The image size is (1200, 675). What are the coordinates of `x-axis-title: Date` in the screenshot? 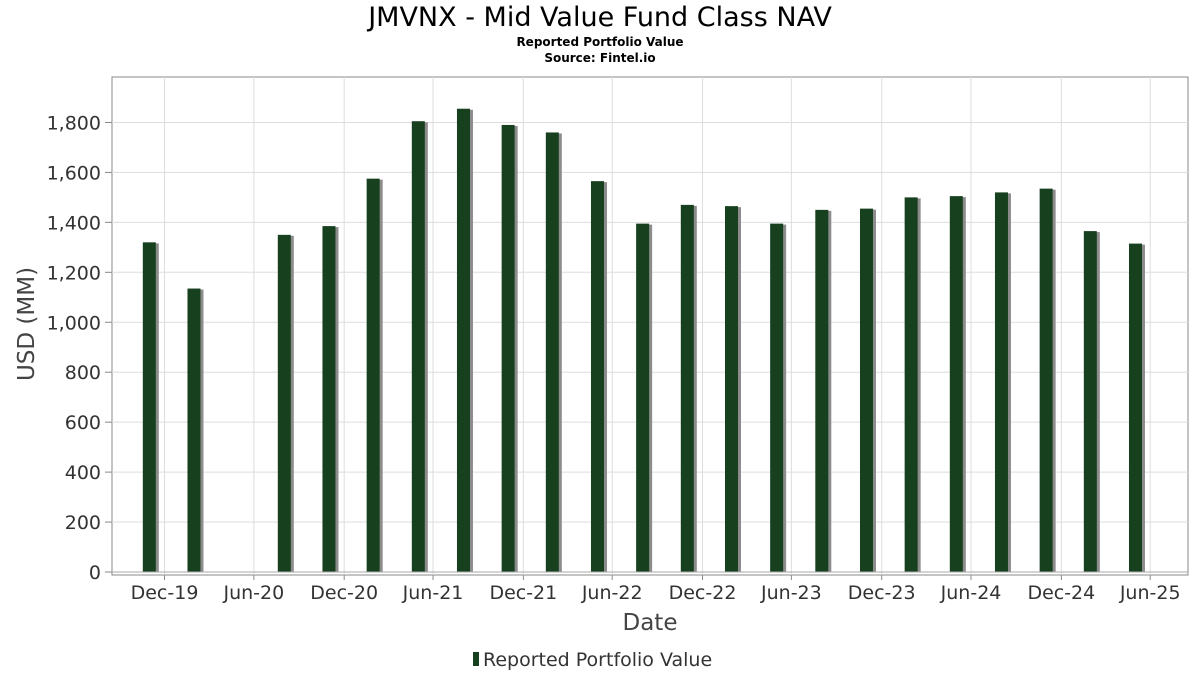 It's located at (650, 623).